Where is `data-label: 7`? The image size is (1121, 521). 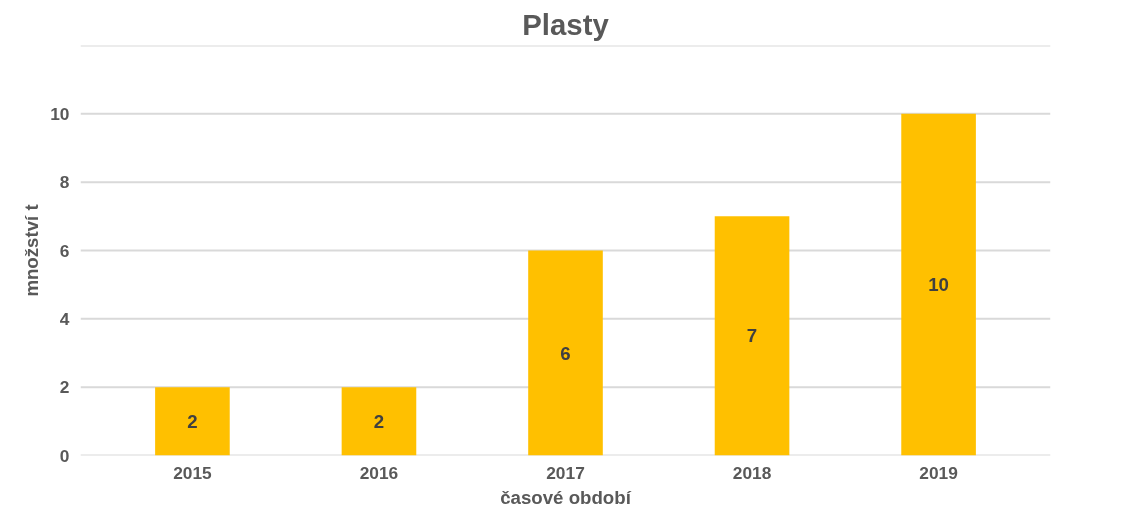 data-label: 7 is located at coordinates (752, 336).